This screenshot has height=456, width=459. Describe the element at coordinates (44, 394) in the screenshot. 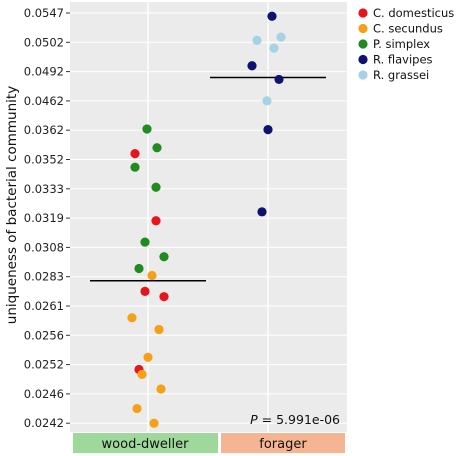

I see `y-tick-label: 0.0246` at that location.